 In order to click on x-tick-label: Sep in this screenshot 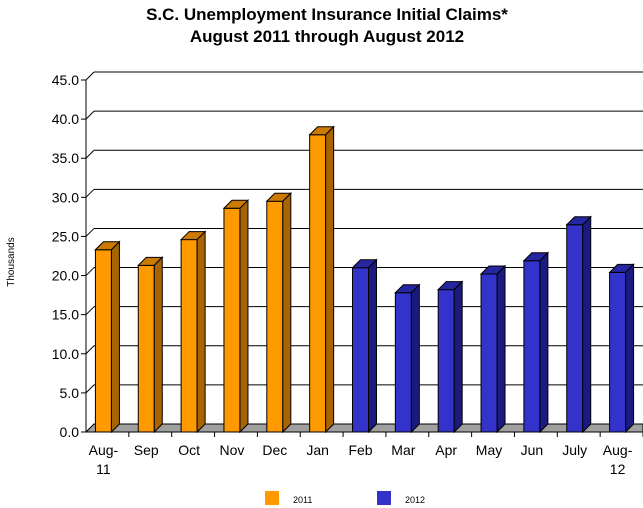, I will do `click(146, 450)`.